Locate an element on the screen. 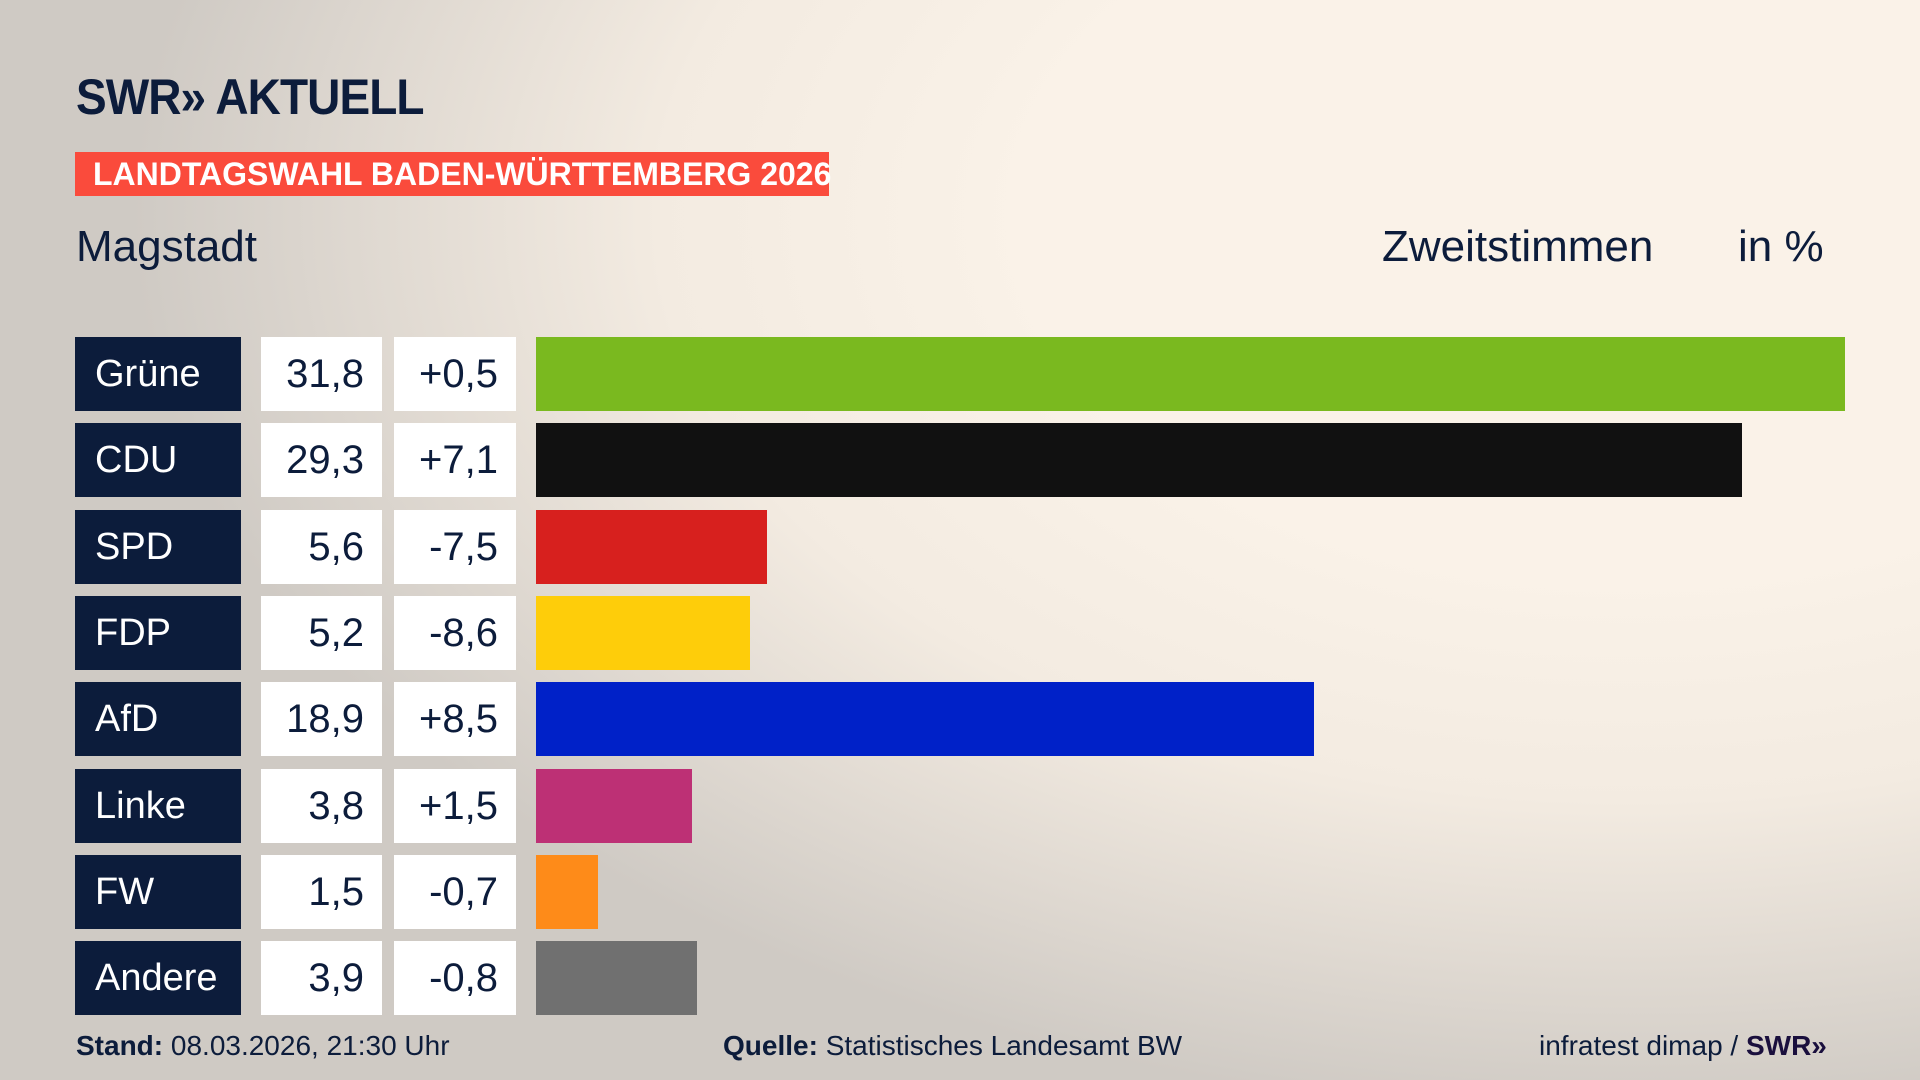 This screenshot has width=1920, height=1080. stand-label: Stand: is located at coordinates (120, 1045).